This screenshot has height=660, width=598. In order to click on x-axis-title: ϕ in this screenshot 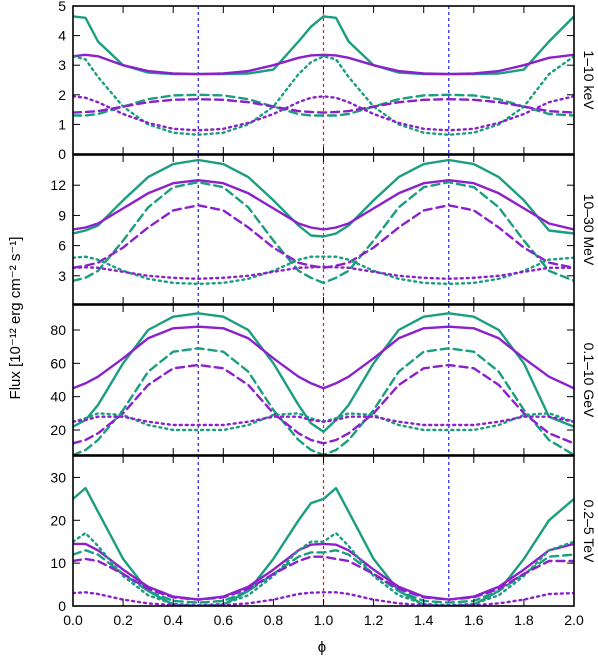, I will do `click(322, 647)`.